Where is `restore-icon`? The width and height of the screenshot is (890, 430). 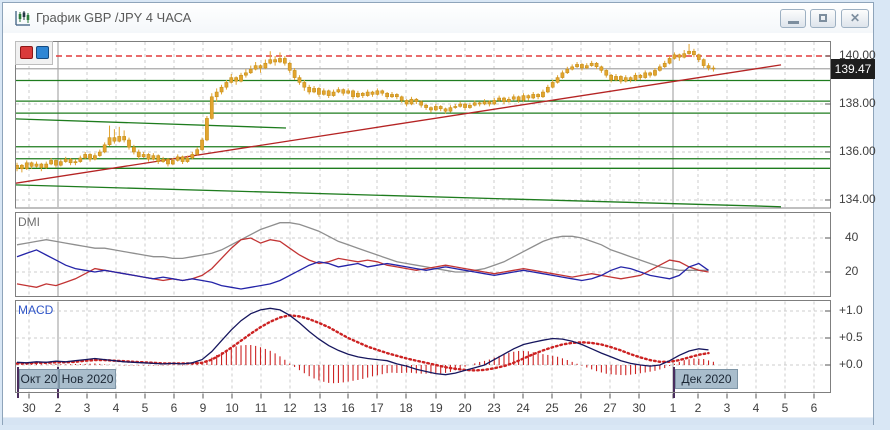
restore-icon is located at coordinates (823, 18).